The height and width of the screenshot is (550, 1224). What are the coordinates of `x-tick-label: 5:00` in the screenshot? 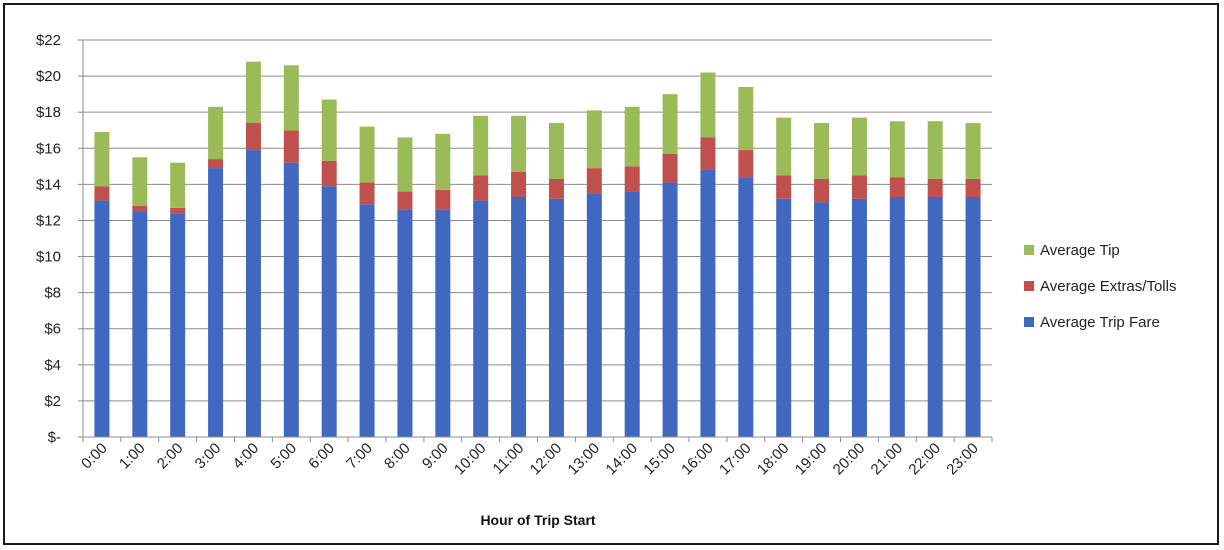 It's located at (283, 456).